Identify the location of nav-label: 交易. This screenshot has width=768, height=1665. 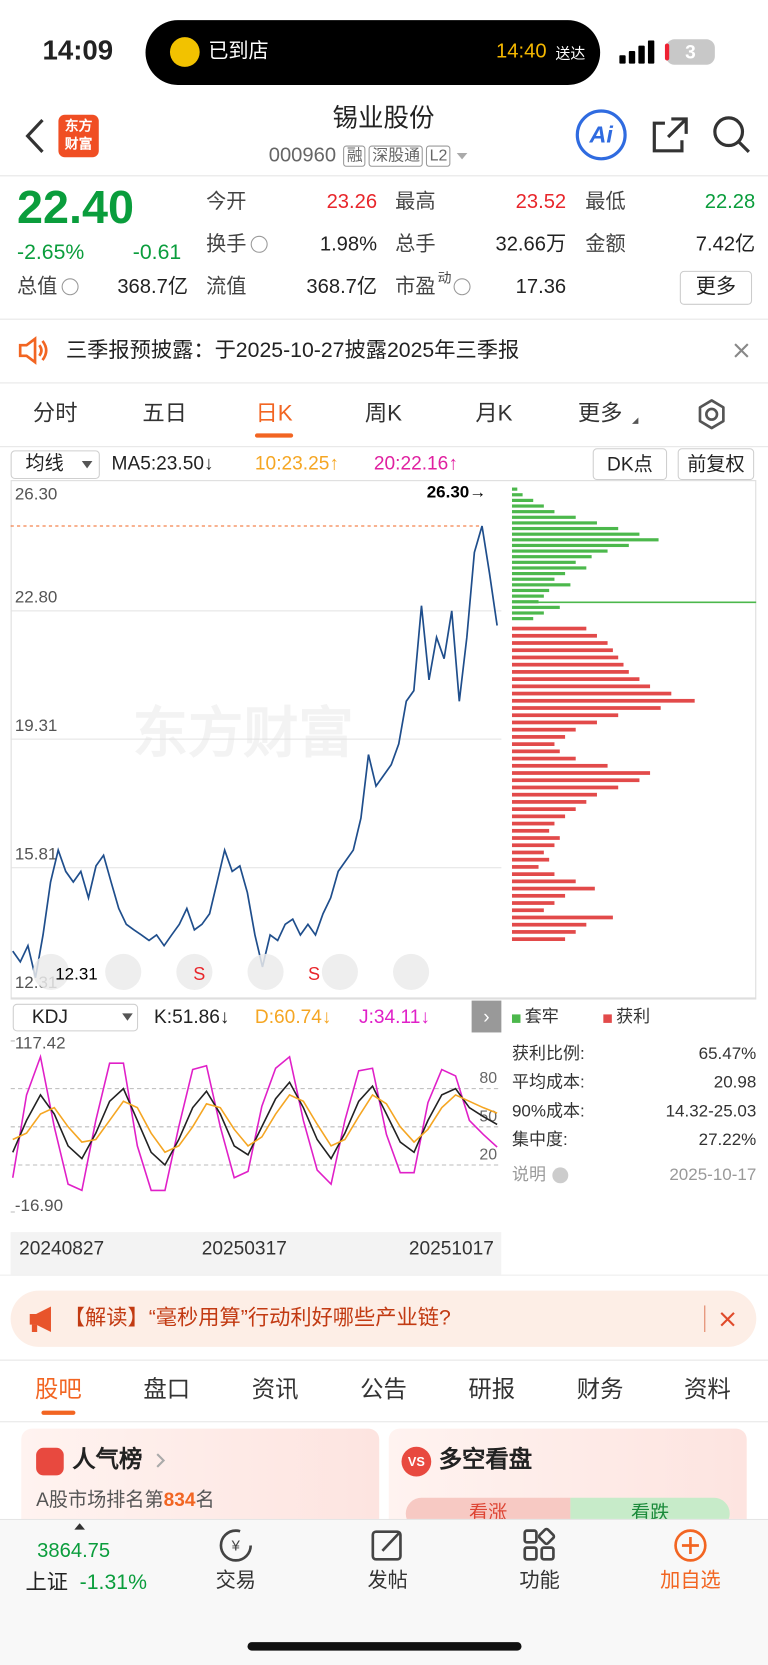
(235, 1581).